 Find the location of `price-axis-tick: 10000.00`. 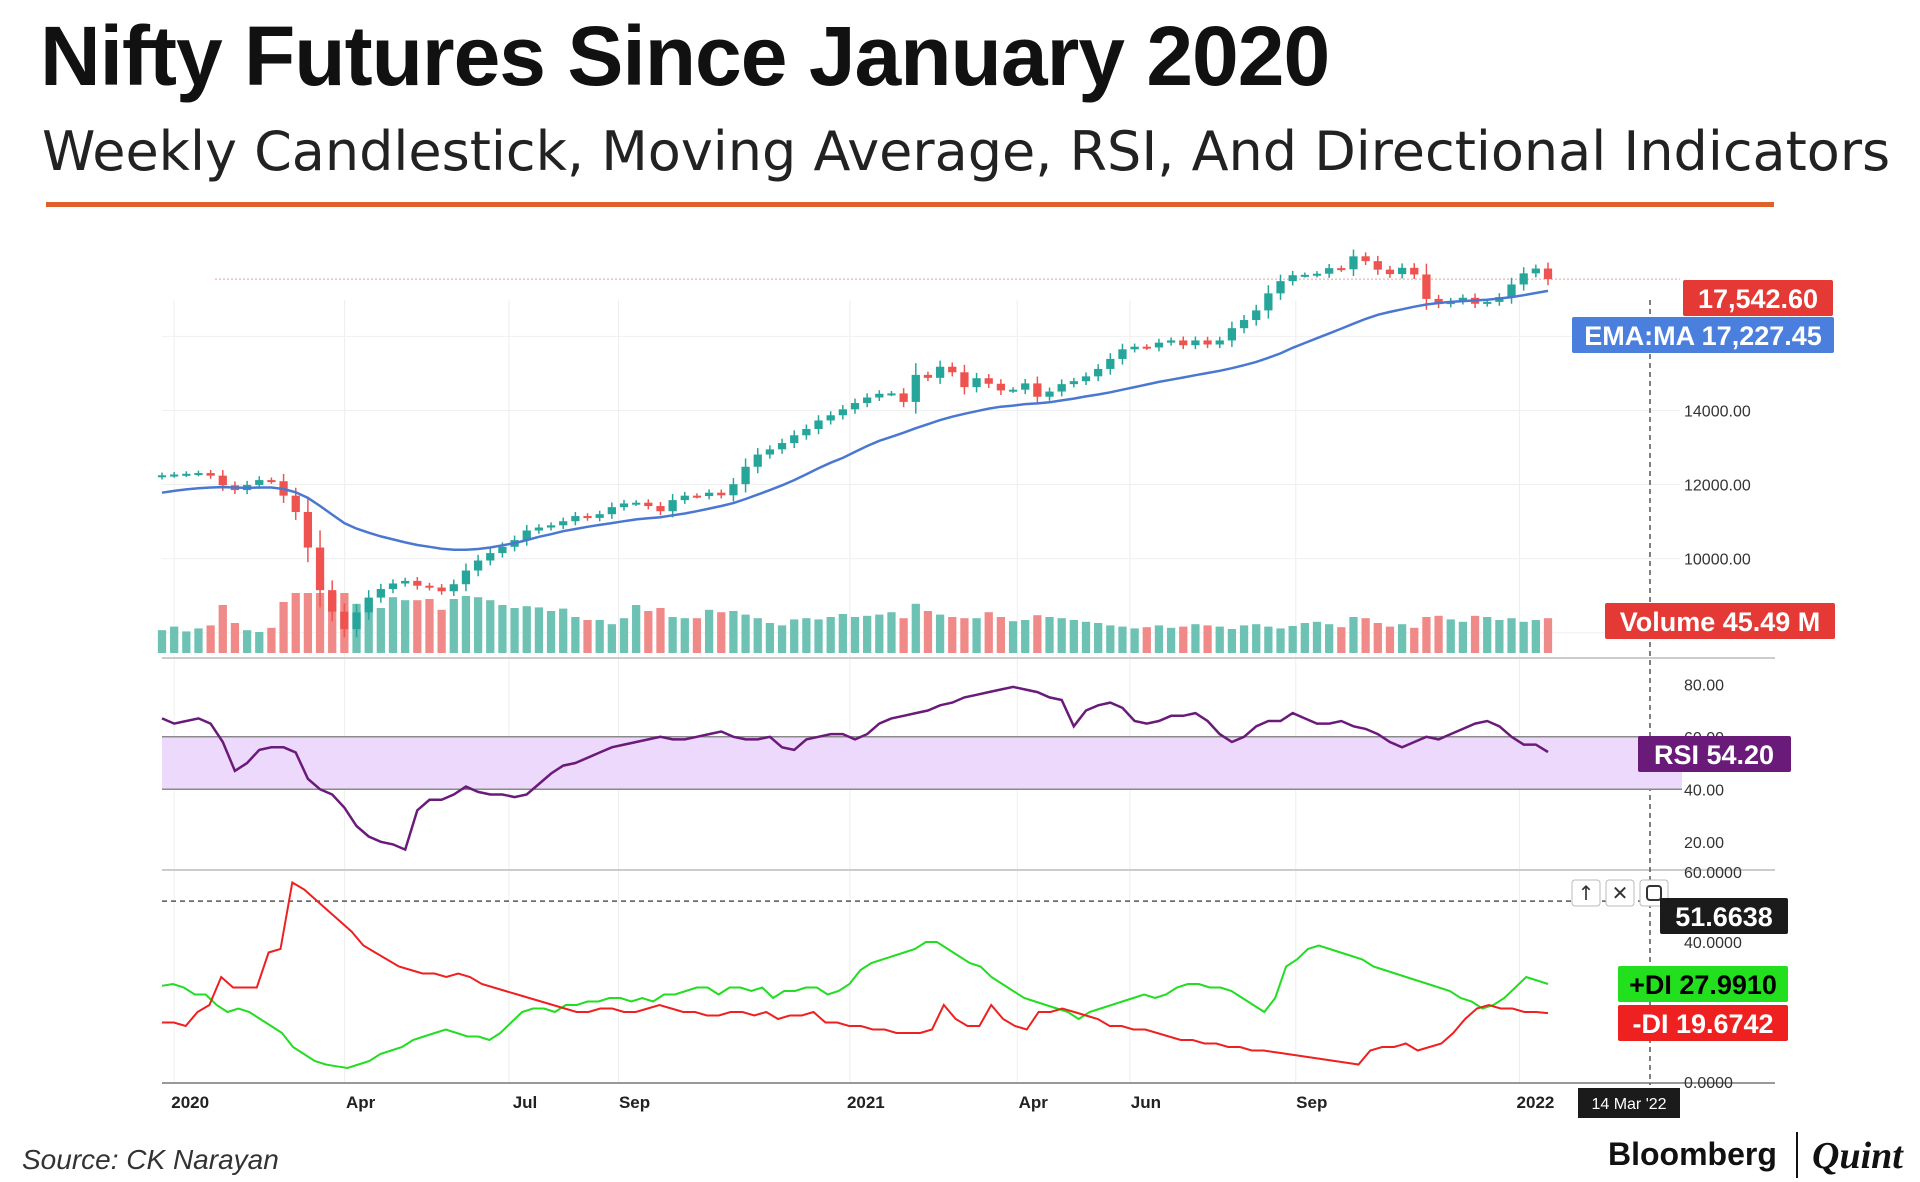

price-axis-tick: 10000.00 is located at coordinates (1717, 560).